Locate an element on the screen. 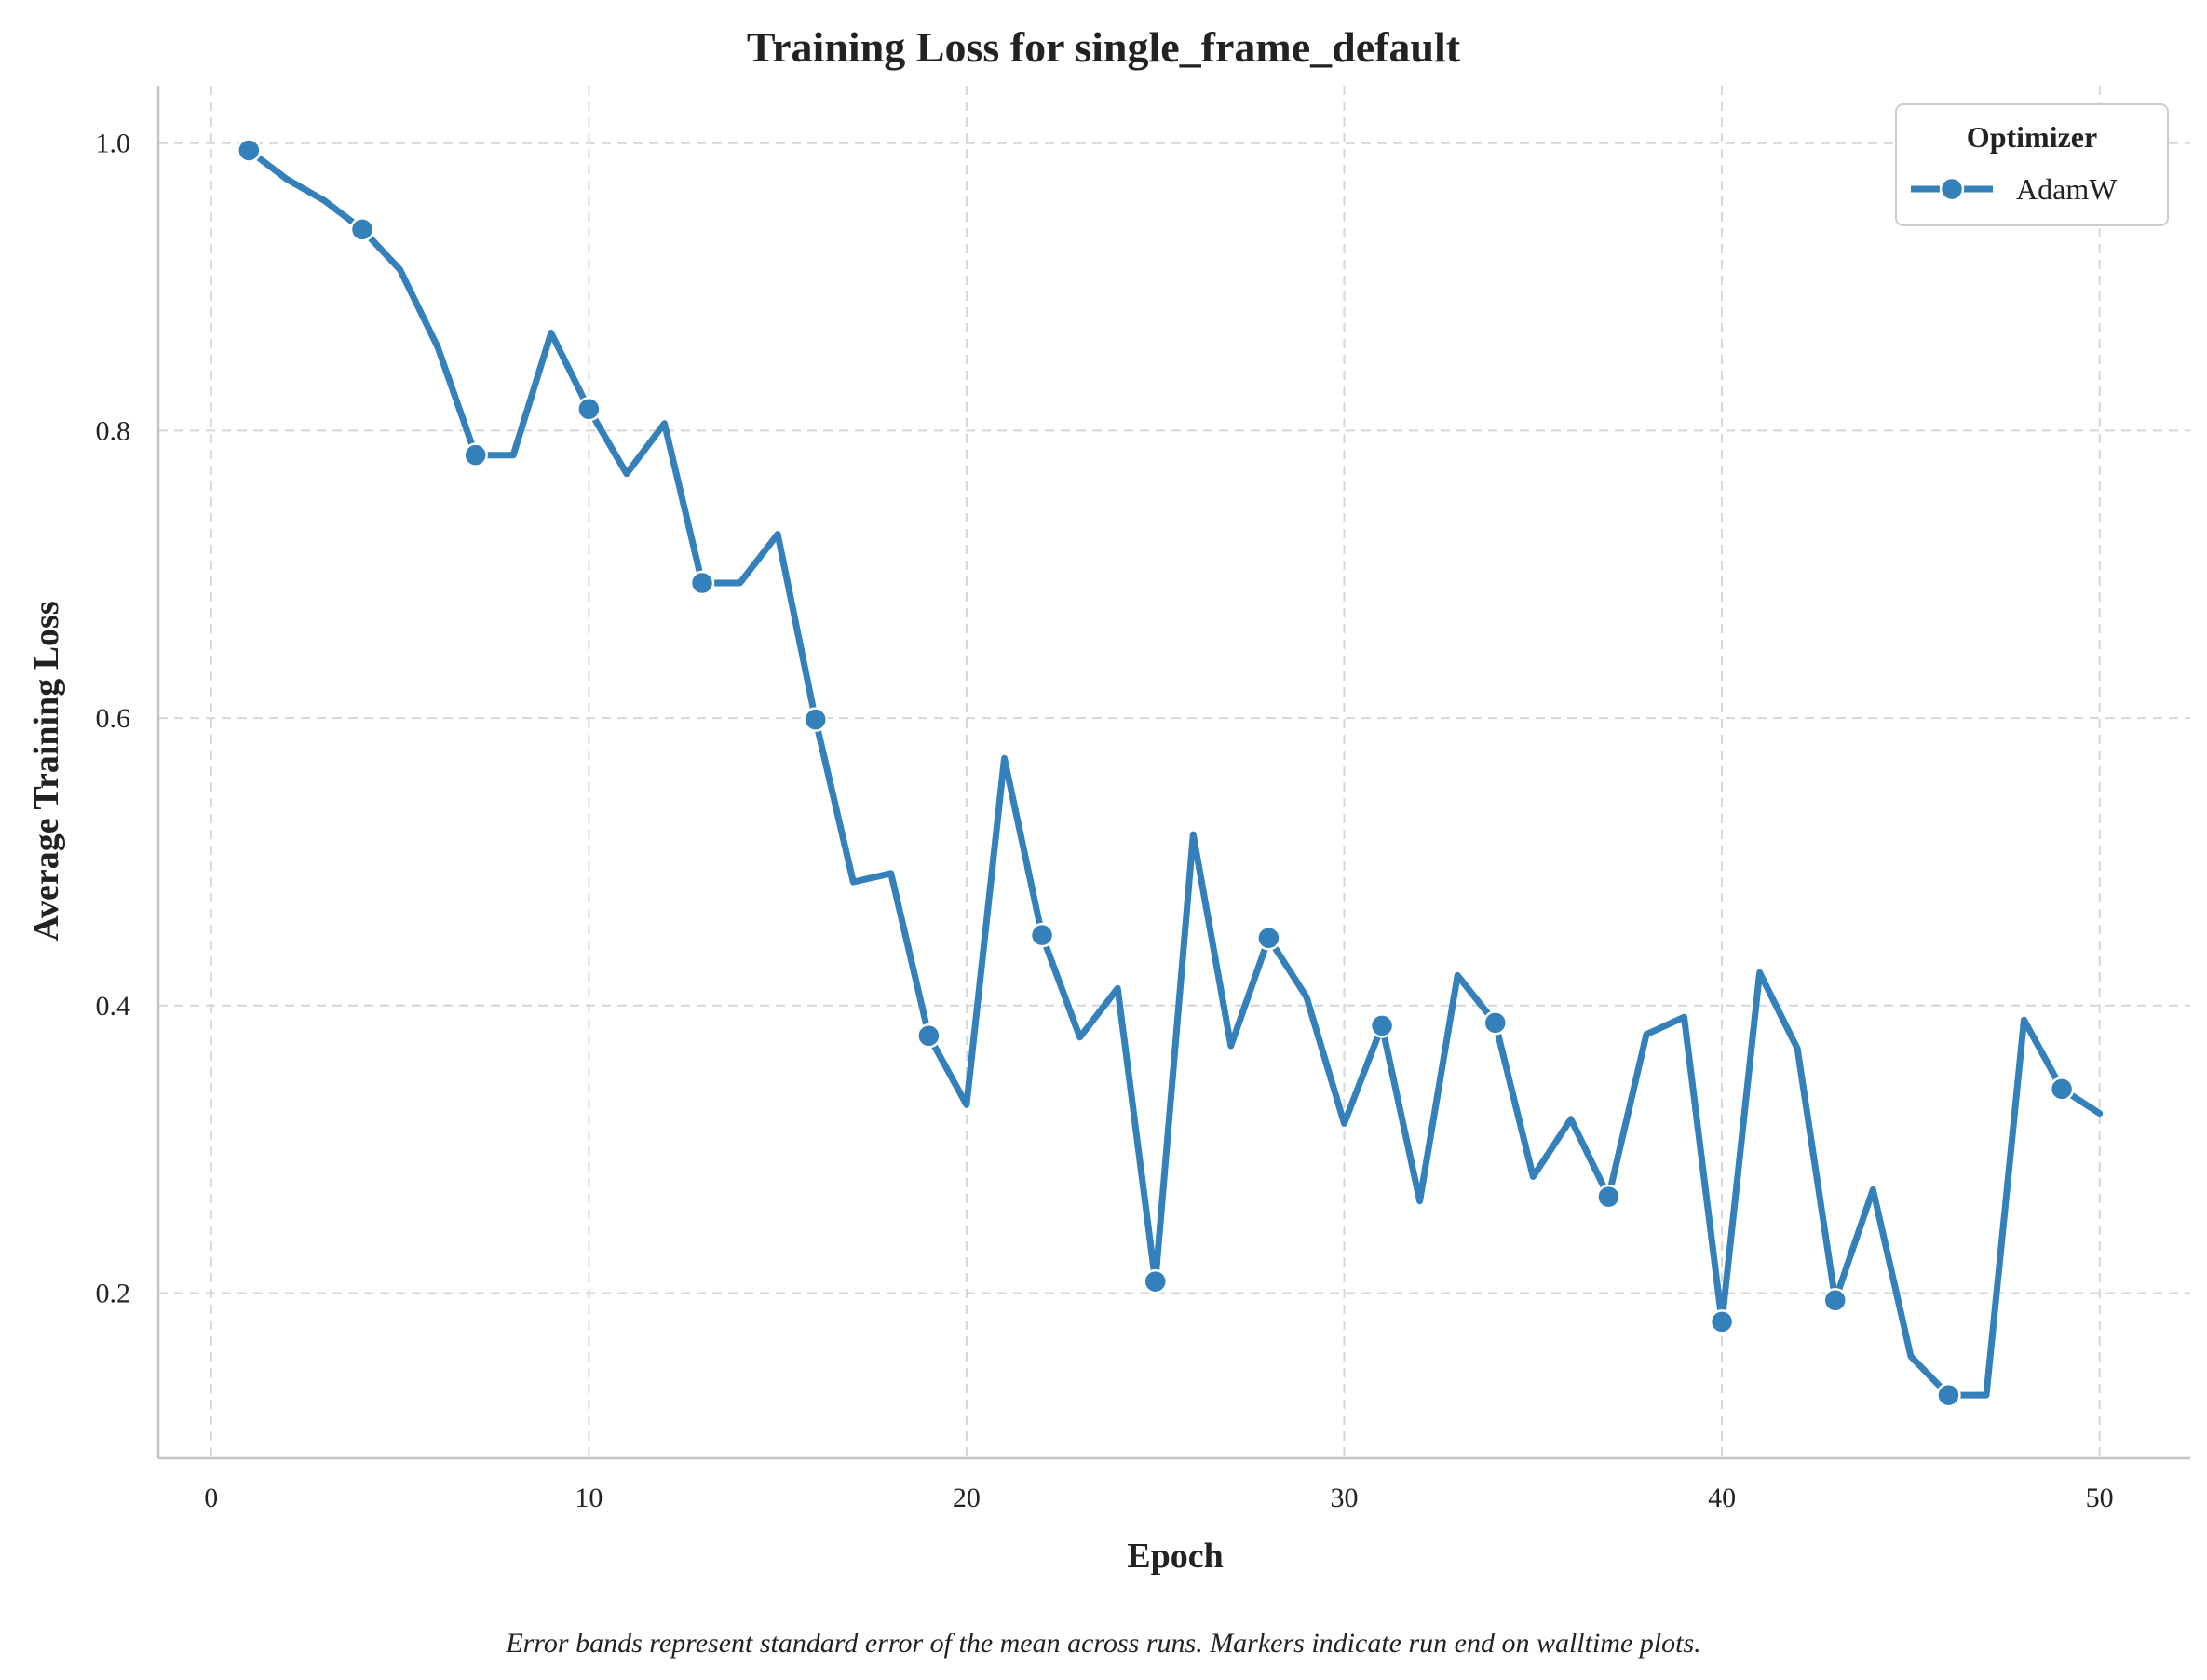 The image size is (2207, 1680). y-tick-label: 0.2 is located at coordinates (113, 1294).